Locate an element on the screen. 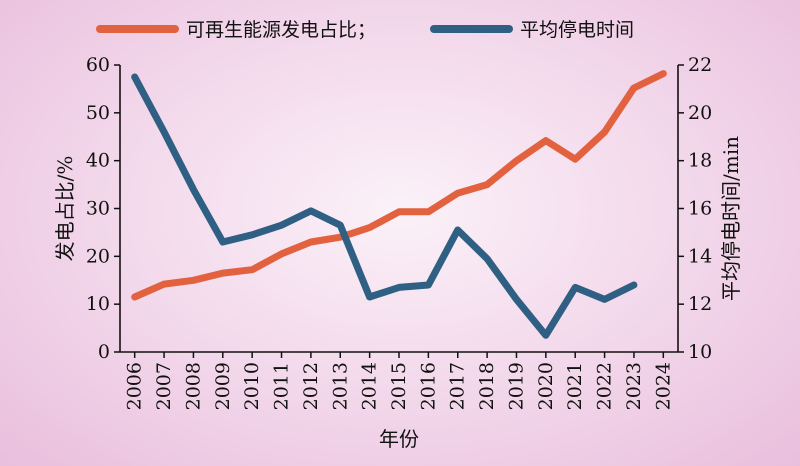  x-tick-label: 2008 is located at coordinates (193, 386).